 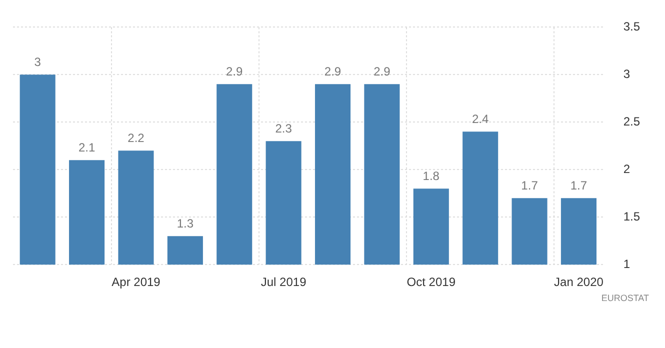 I want to click on y-tick-label: 3.5, so click(x=631, y=27).